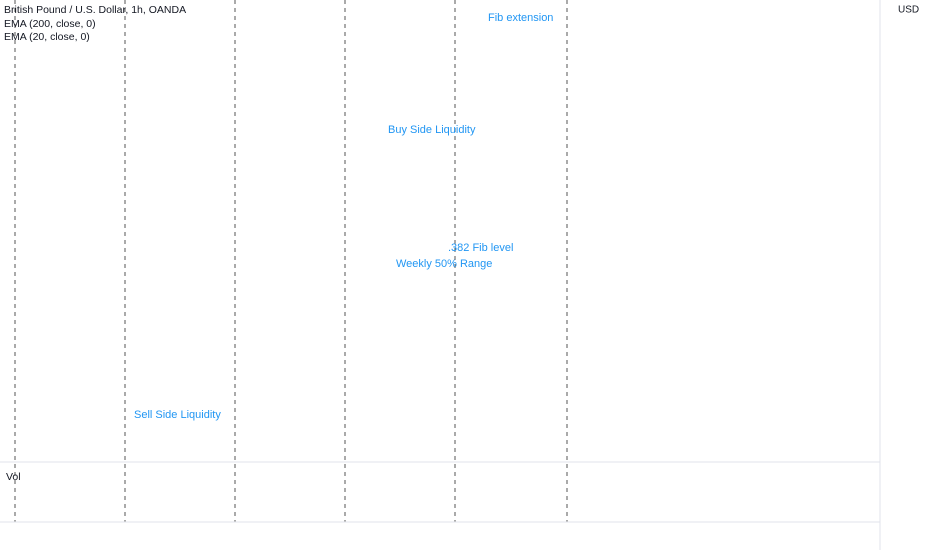 This screenshot has width=932, height=550. Describe the element at coordinates (95, 10) in the screenshot. I see `chart-title: British Pound / U.S. Dollar, 1h, OANDA` at that location.